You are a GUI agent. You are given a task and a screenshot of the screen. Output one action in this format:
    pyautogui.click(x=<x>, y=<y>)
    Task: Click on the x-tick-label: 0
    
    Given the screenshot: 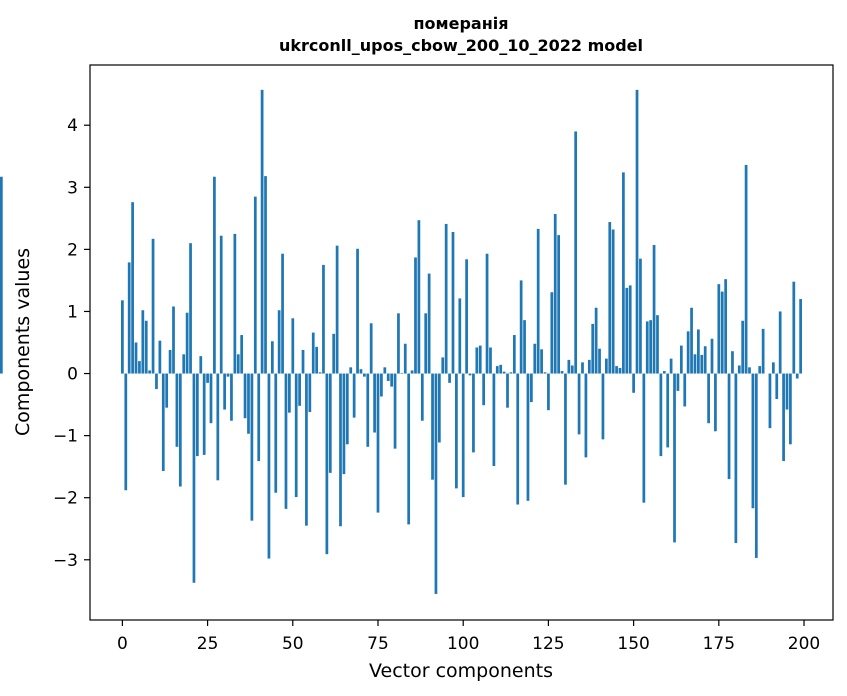 What is the action you would take?
    pyautogui.click(x=122, y=644)
    